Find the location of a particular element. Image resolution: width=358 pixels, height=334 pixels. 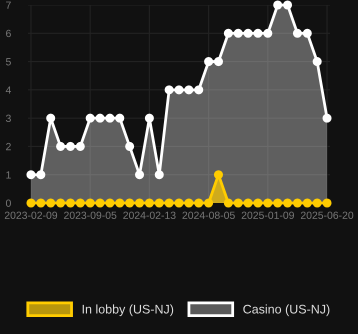

y-tick-label: 2 is located at coordinates (8, 146).